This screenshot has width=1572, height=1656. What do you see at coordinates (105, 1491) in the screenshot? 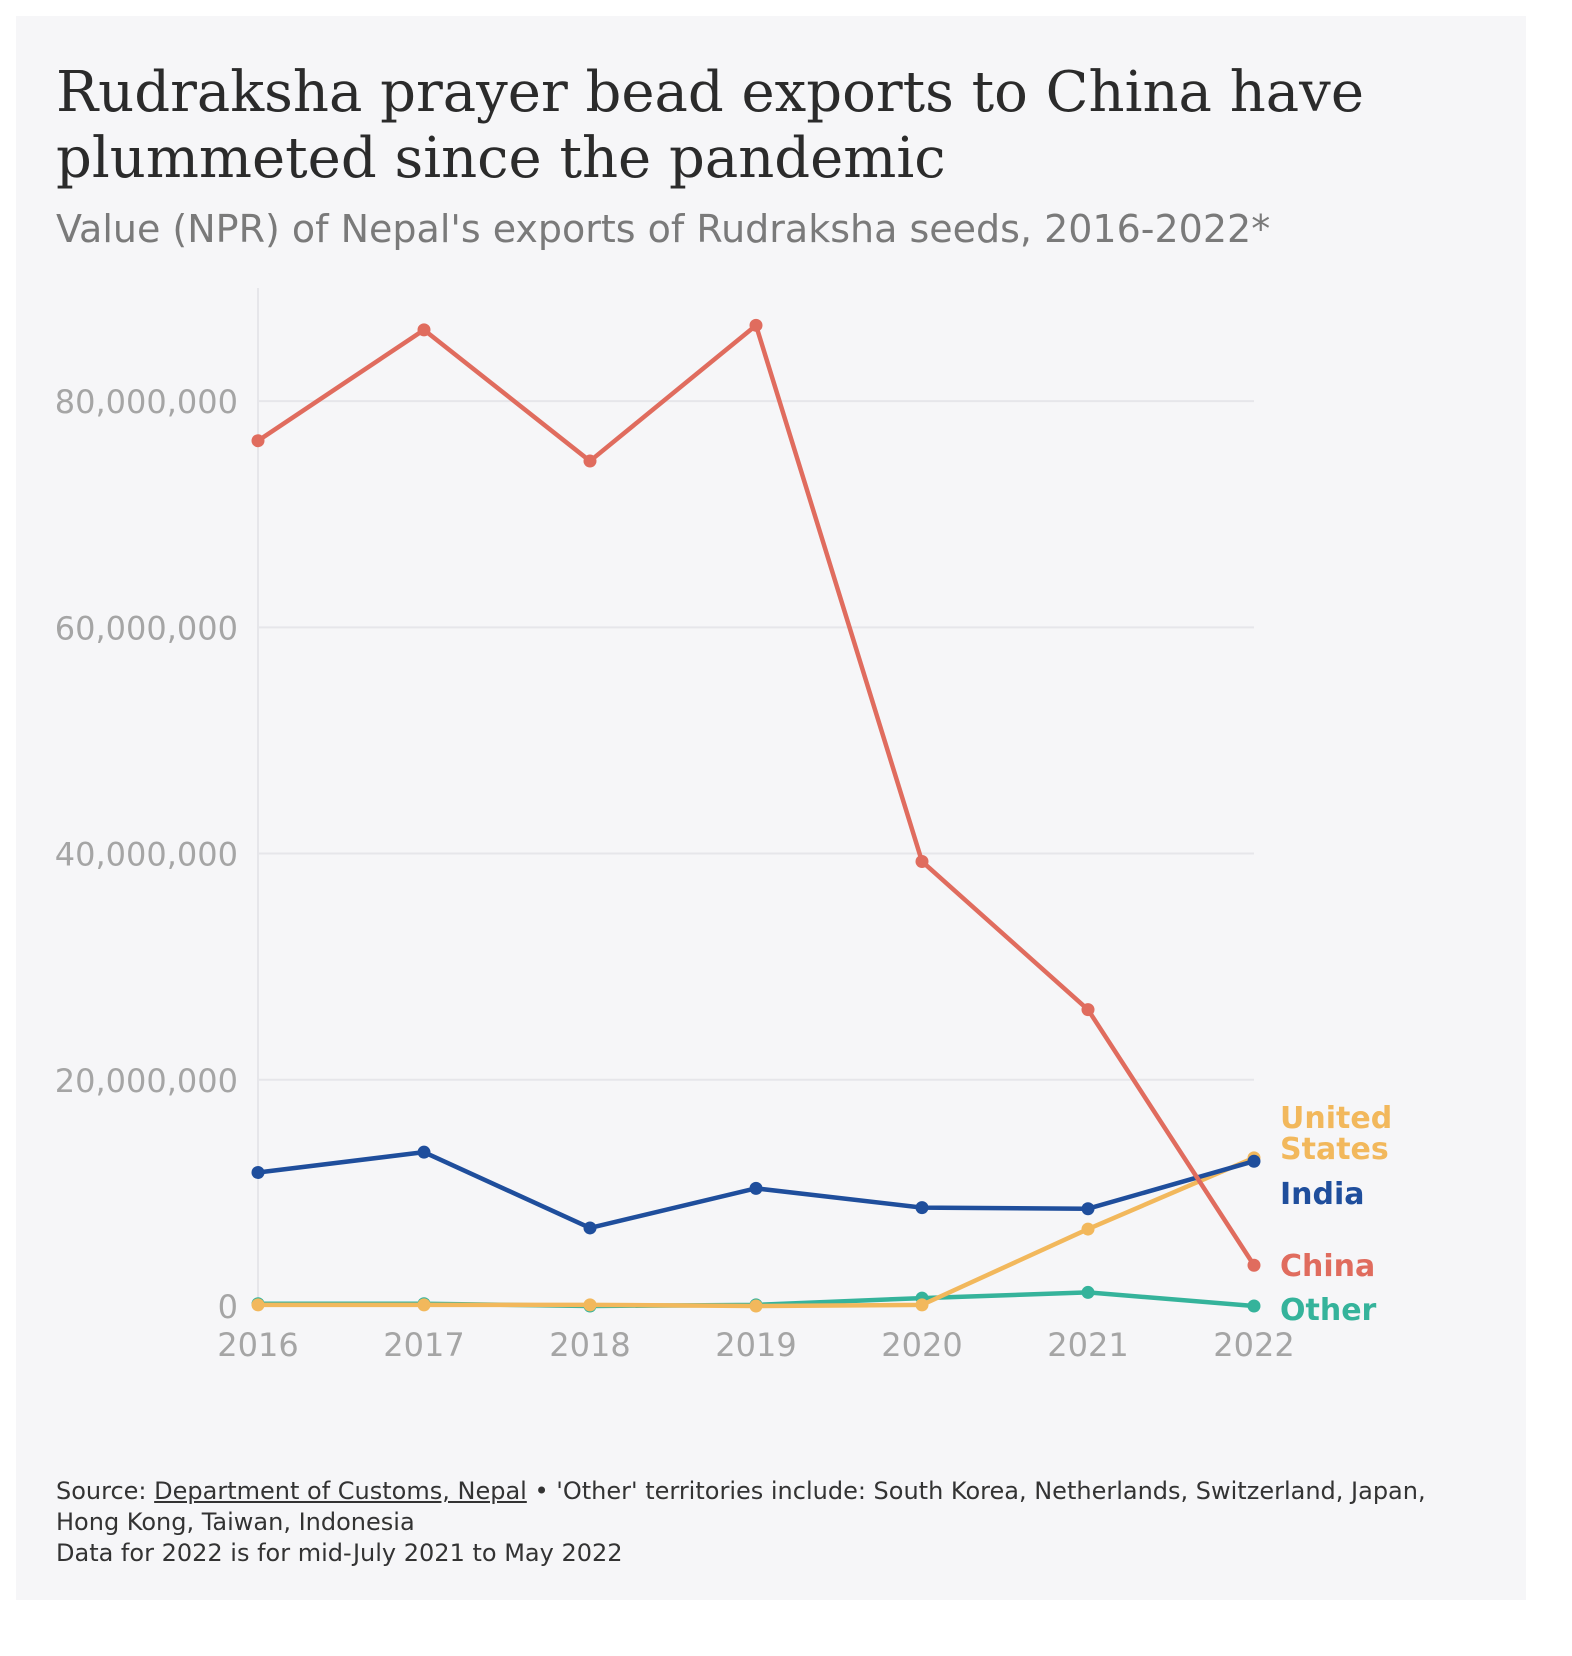
I see `source-prefix: Source:` at bounding box center [105, 1491].